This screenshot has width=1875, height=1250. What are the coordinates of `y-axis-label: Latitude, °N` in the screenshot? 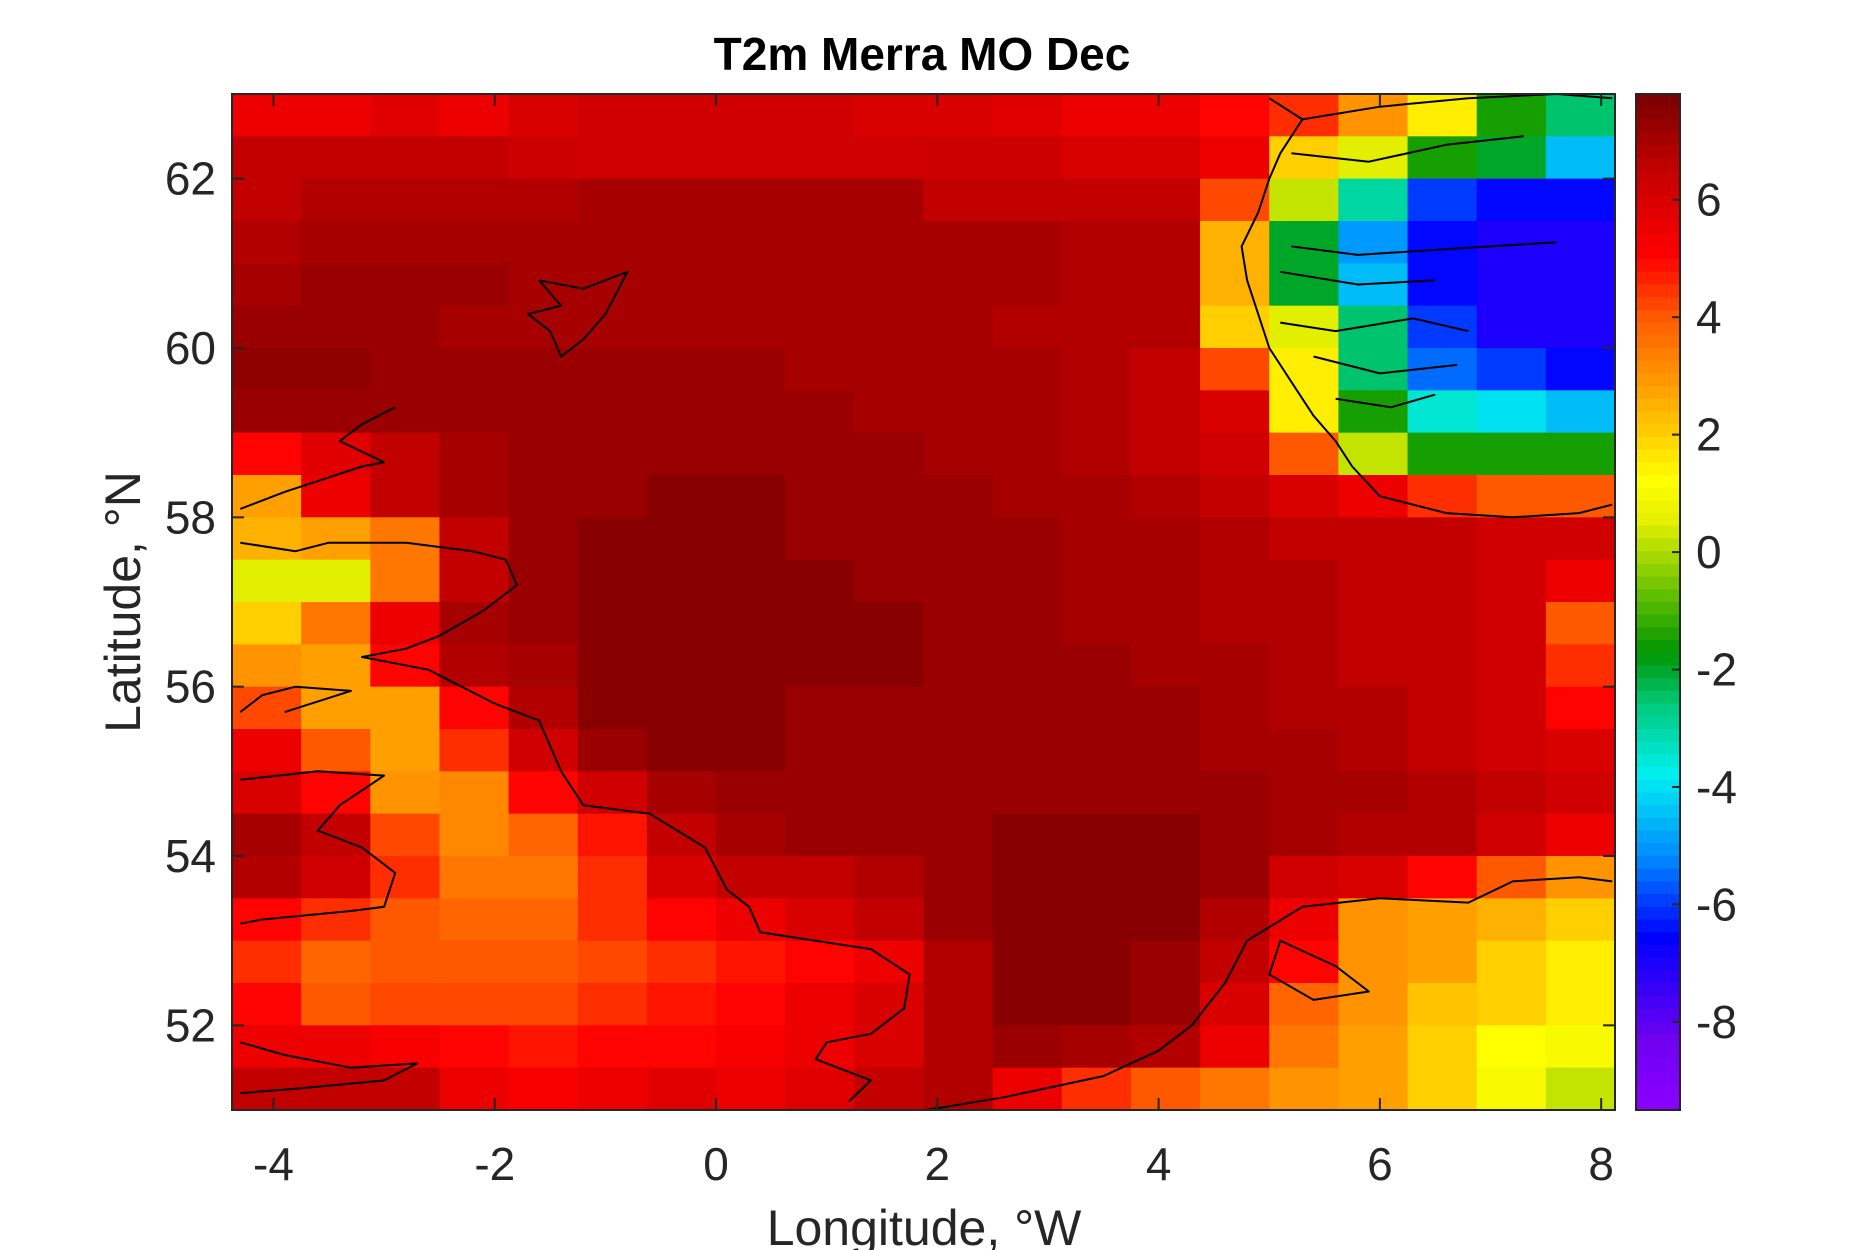 It's located at (123, 602).